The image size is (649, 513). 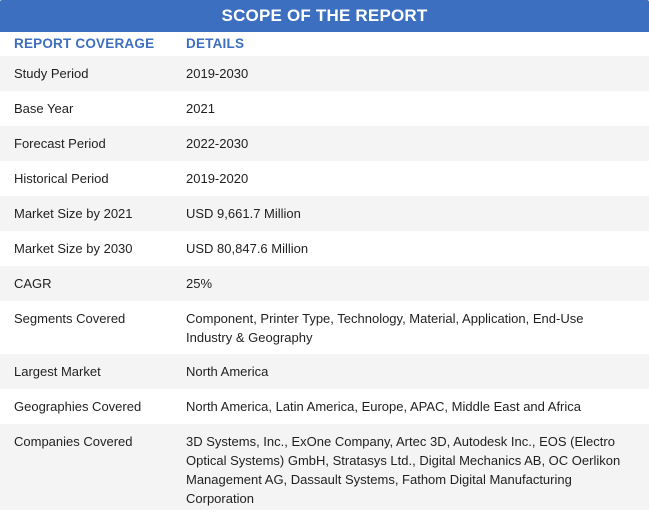 What do you see at coordinates (57, 371) in the screenshot?
I see `row-key: Largest Market` at bounding box center [57, 371].